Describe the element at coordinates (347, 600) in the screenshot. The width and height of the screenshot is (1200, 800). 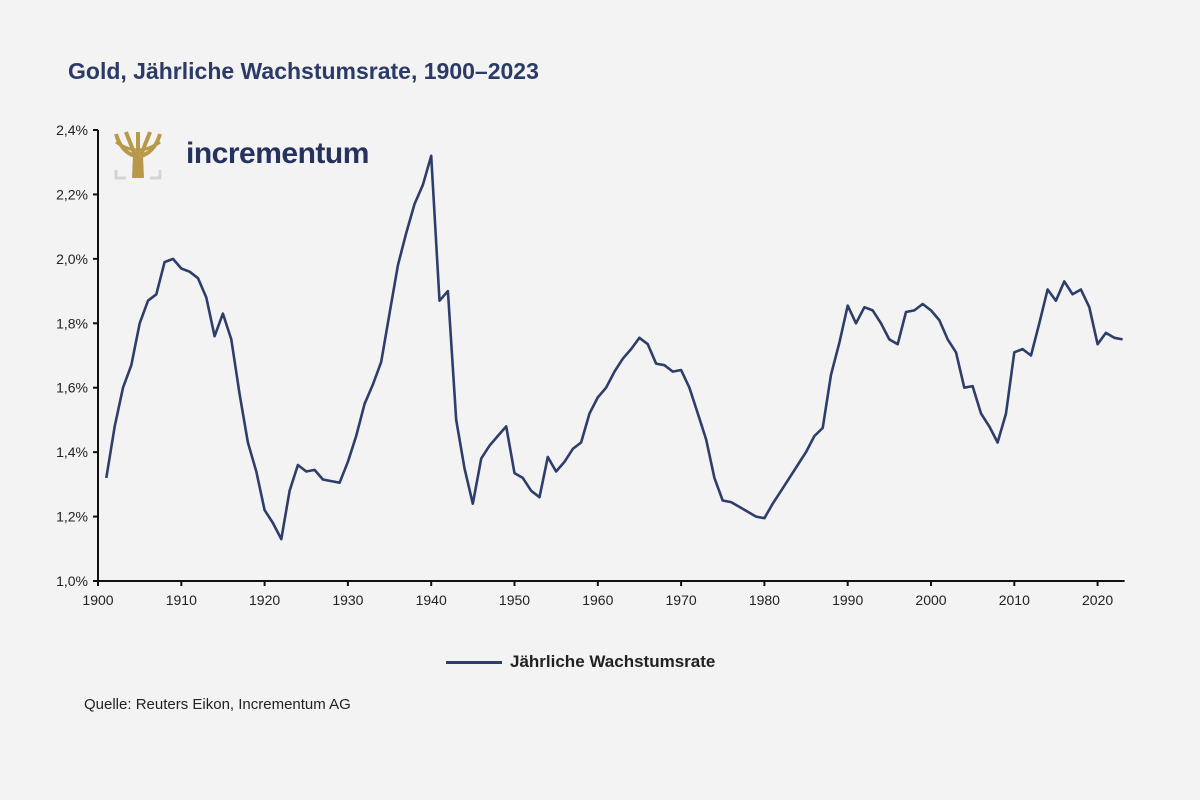
I see `x-tick-label: 1930` at that location.